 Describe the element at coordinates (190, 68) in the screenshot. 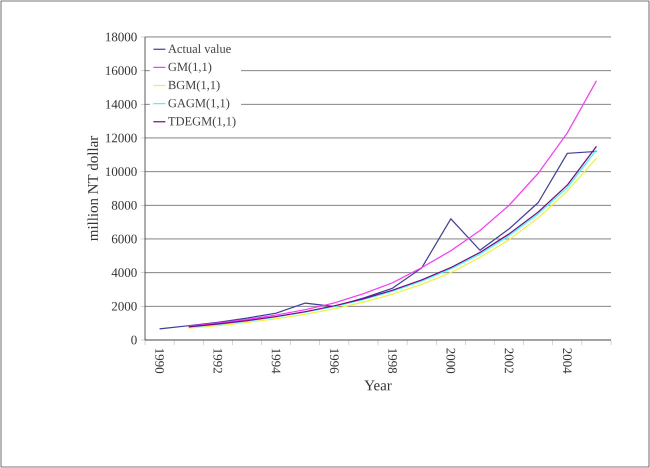

I see `legend-label: GM(1,1)` at that location.